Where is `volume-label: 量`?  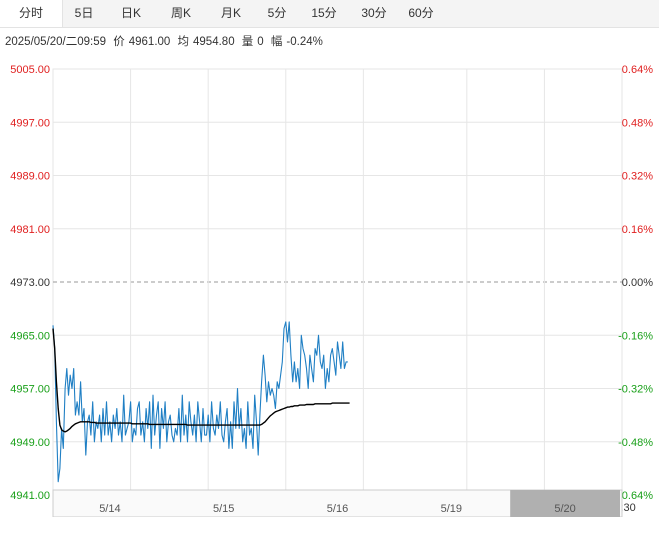 volume-label: 量 is located at coordinates (247, 42).